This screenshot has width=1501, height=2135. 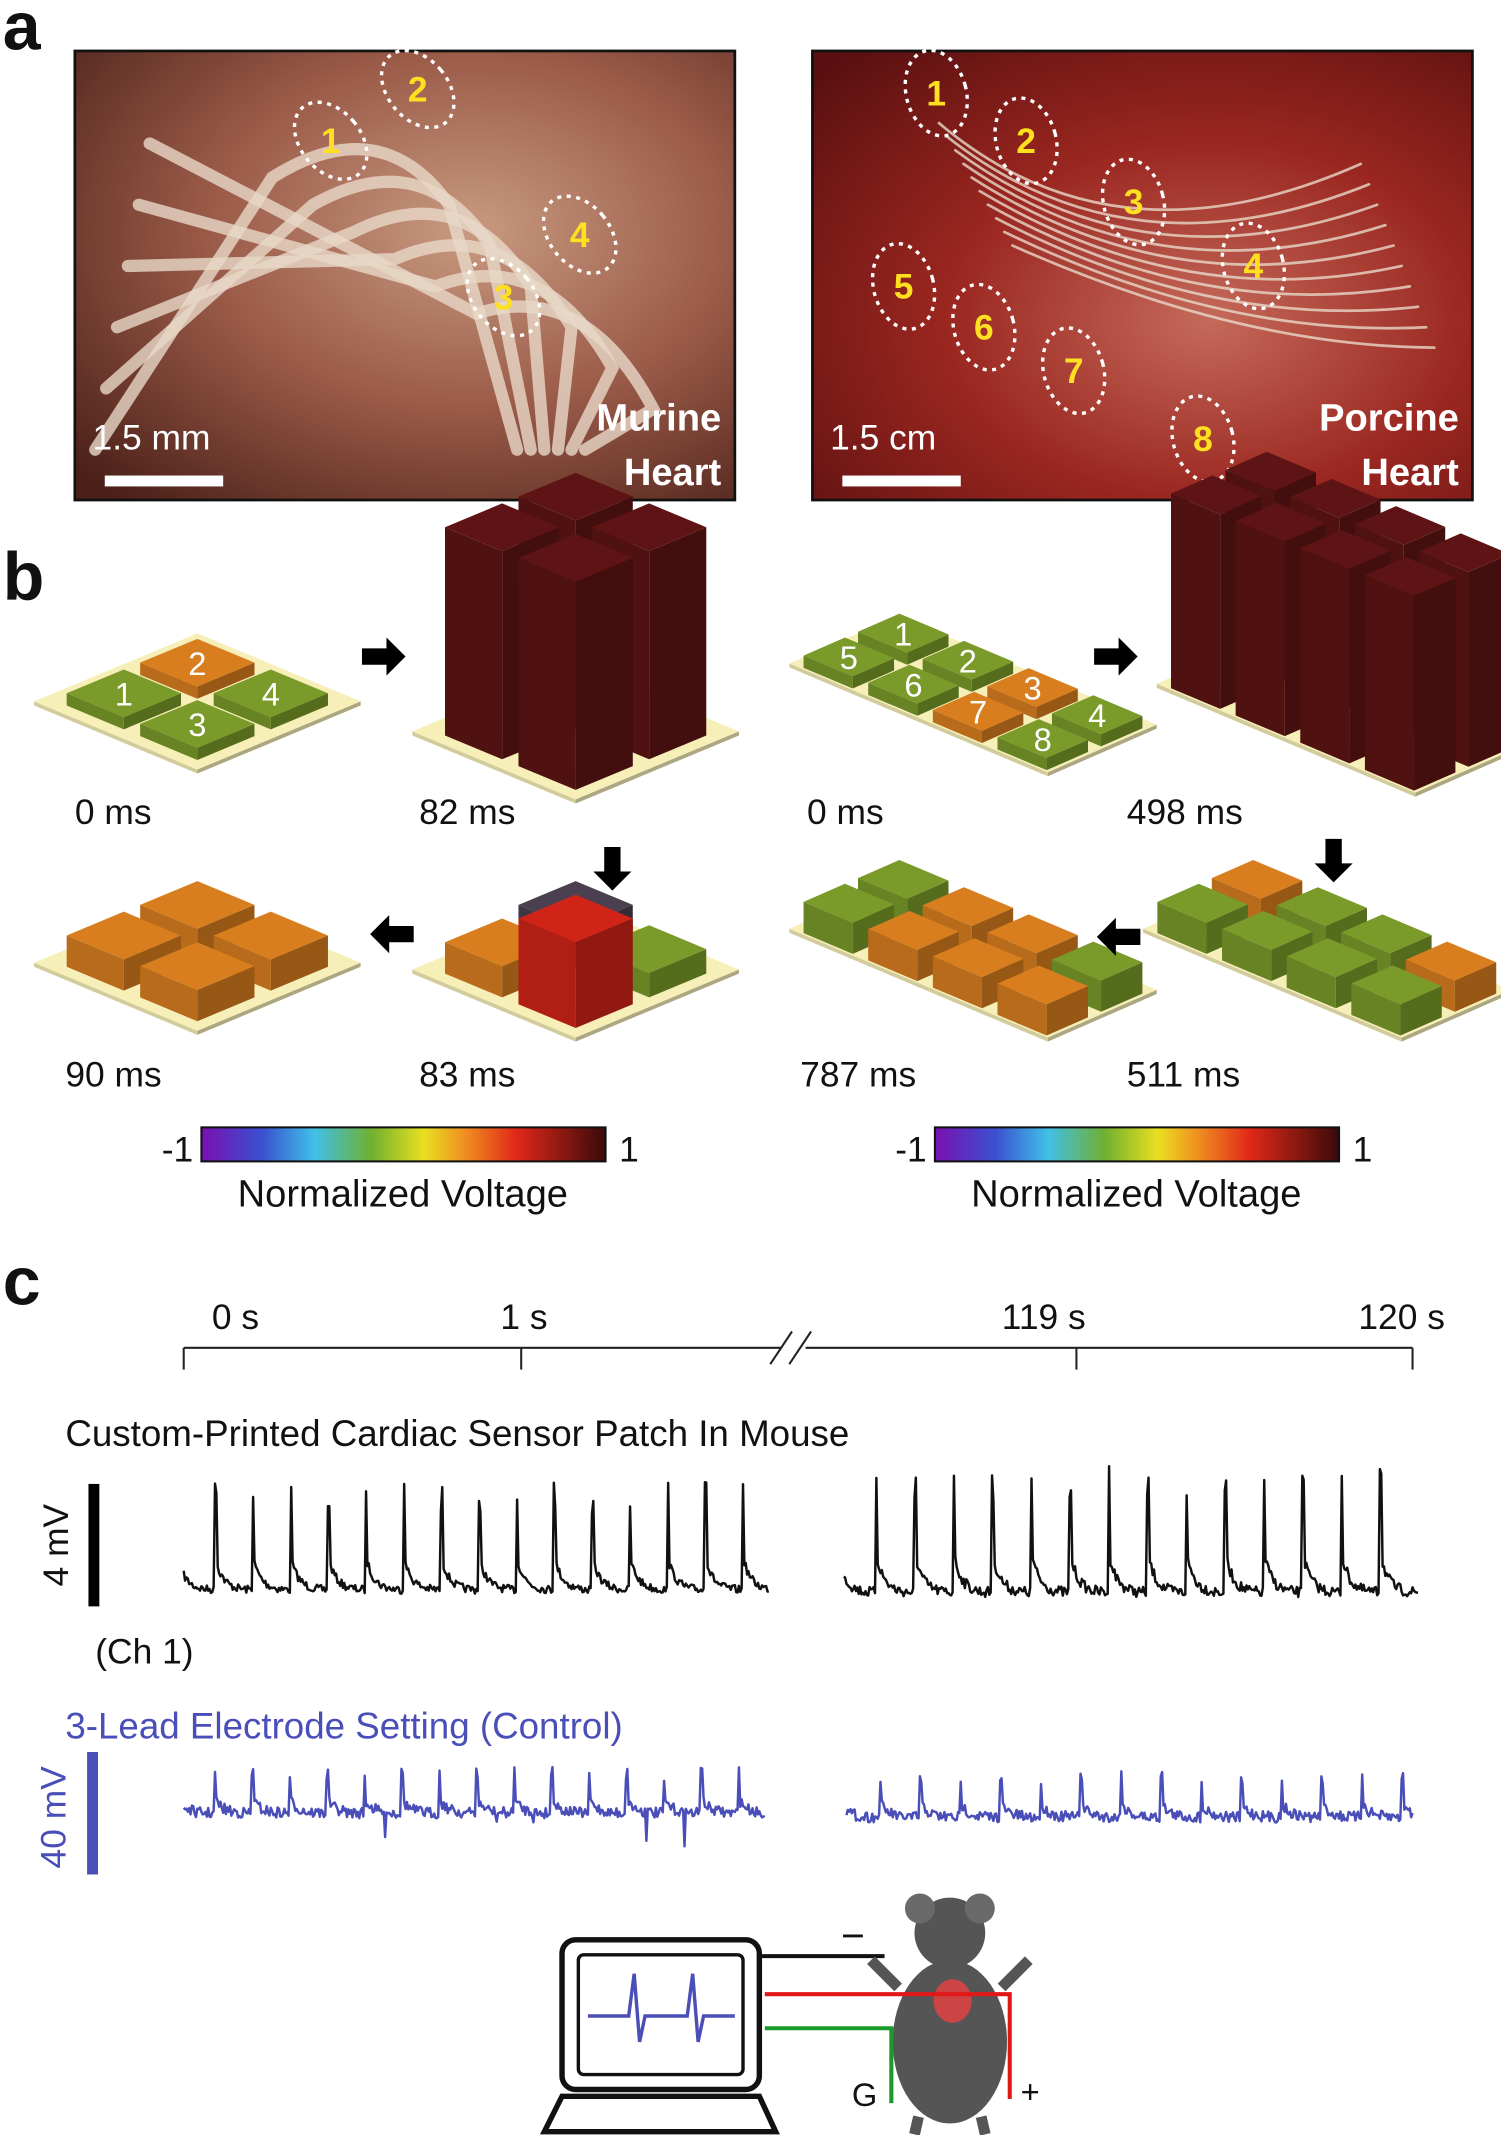 I want to click on pad-number: 2, so click(x=197, y=663).